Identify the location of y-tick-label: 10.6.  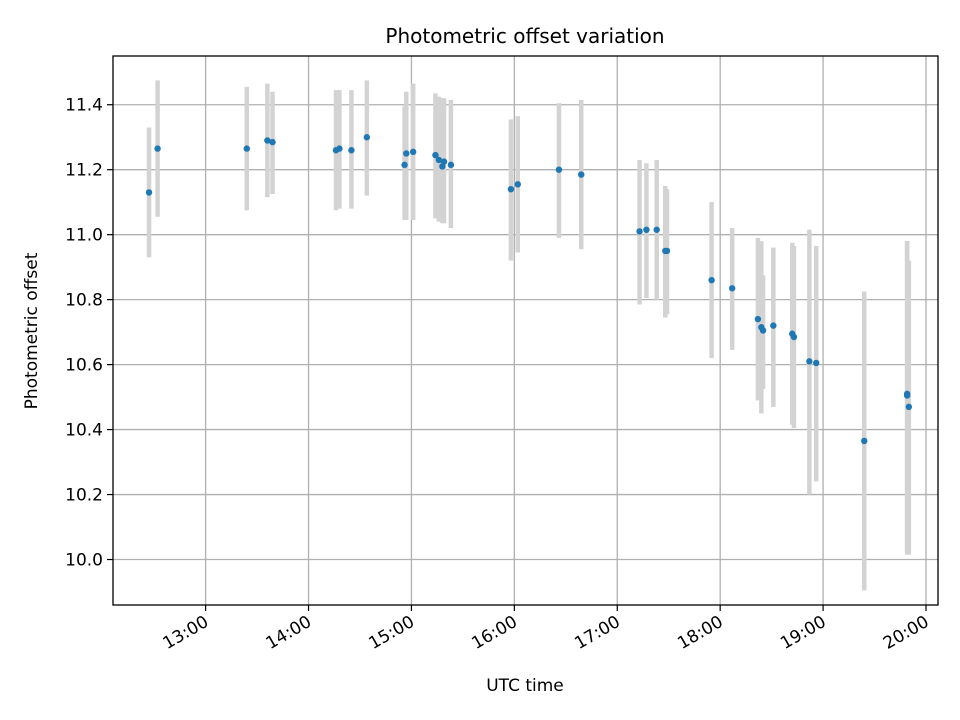
(84, 366).